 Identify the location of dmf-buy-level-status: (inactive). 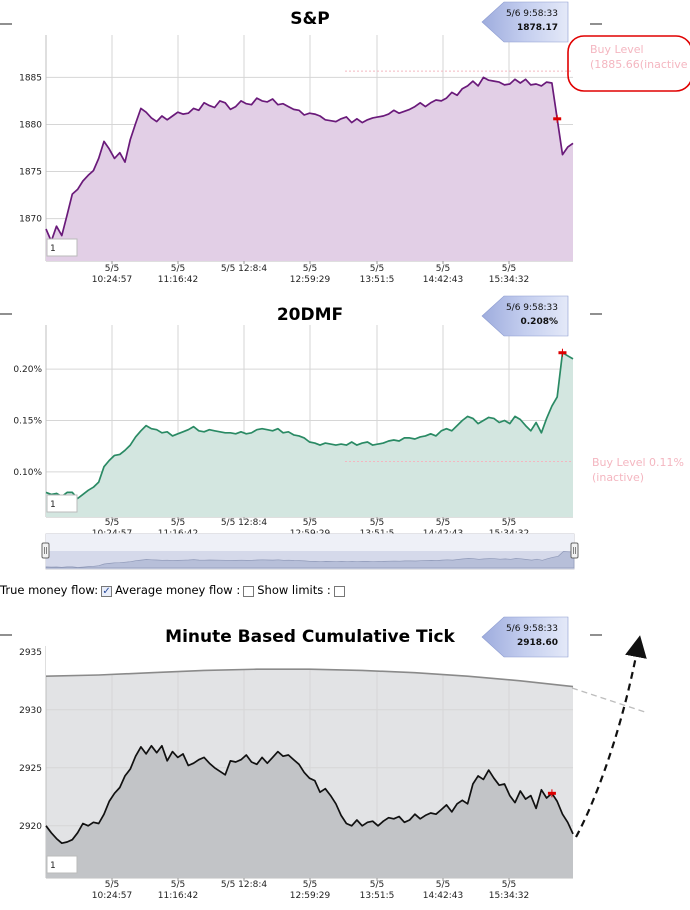
(618, 477).